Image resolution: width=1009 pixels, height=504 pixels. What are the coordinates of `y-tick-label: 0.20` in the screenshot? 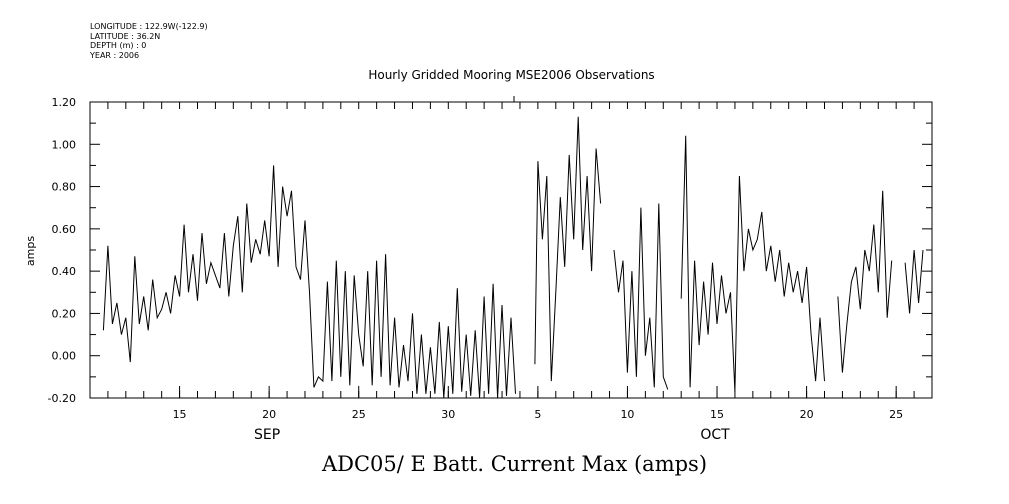 It's located at (64, 313).